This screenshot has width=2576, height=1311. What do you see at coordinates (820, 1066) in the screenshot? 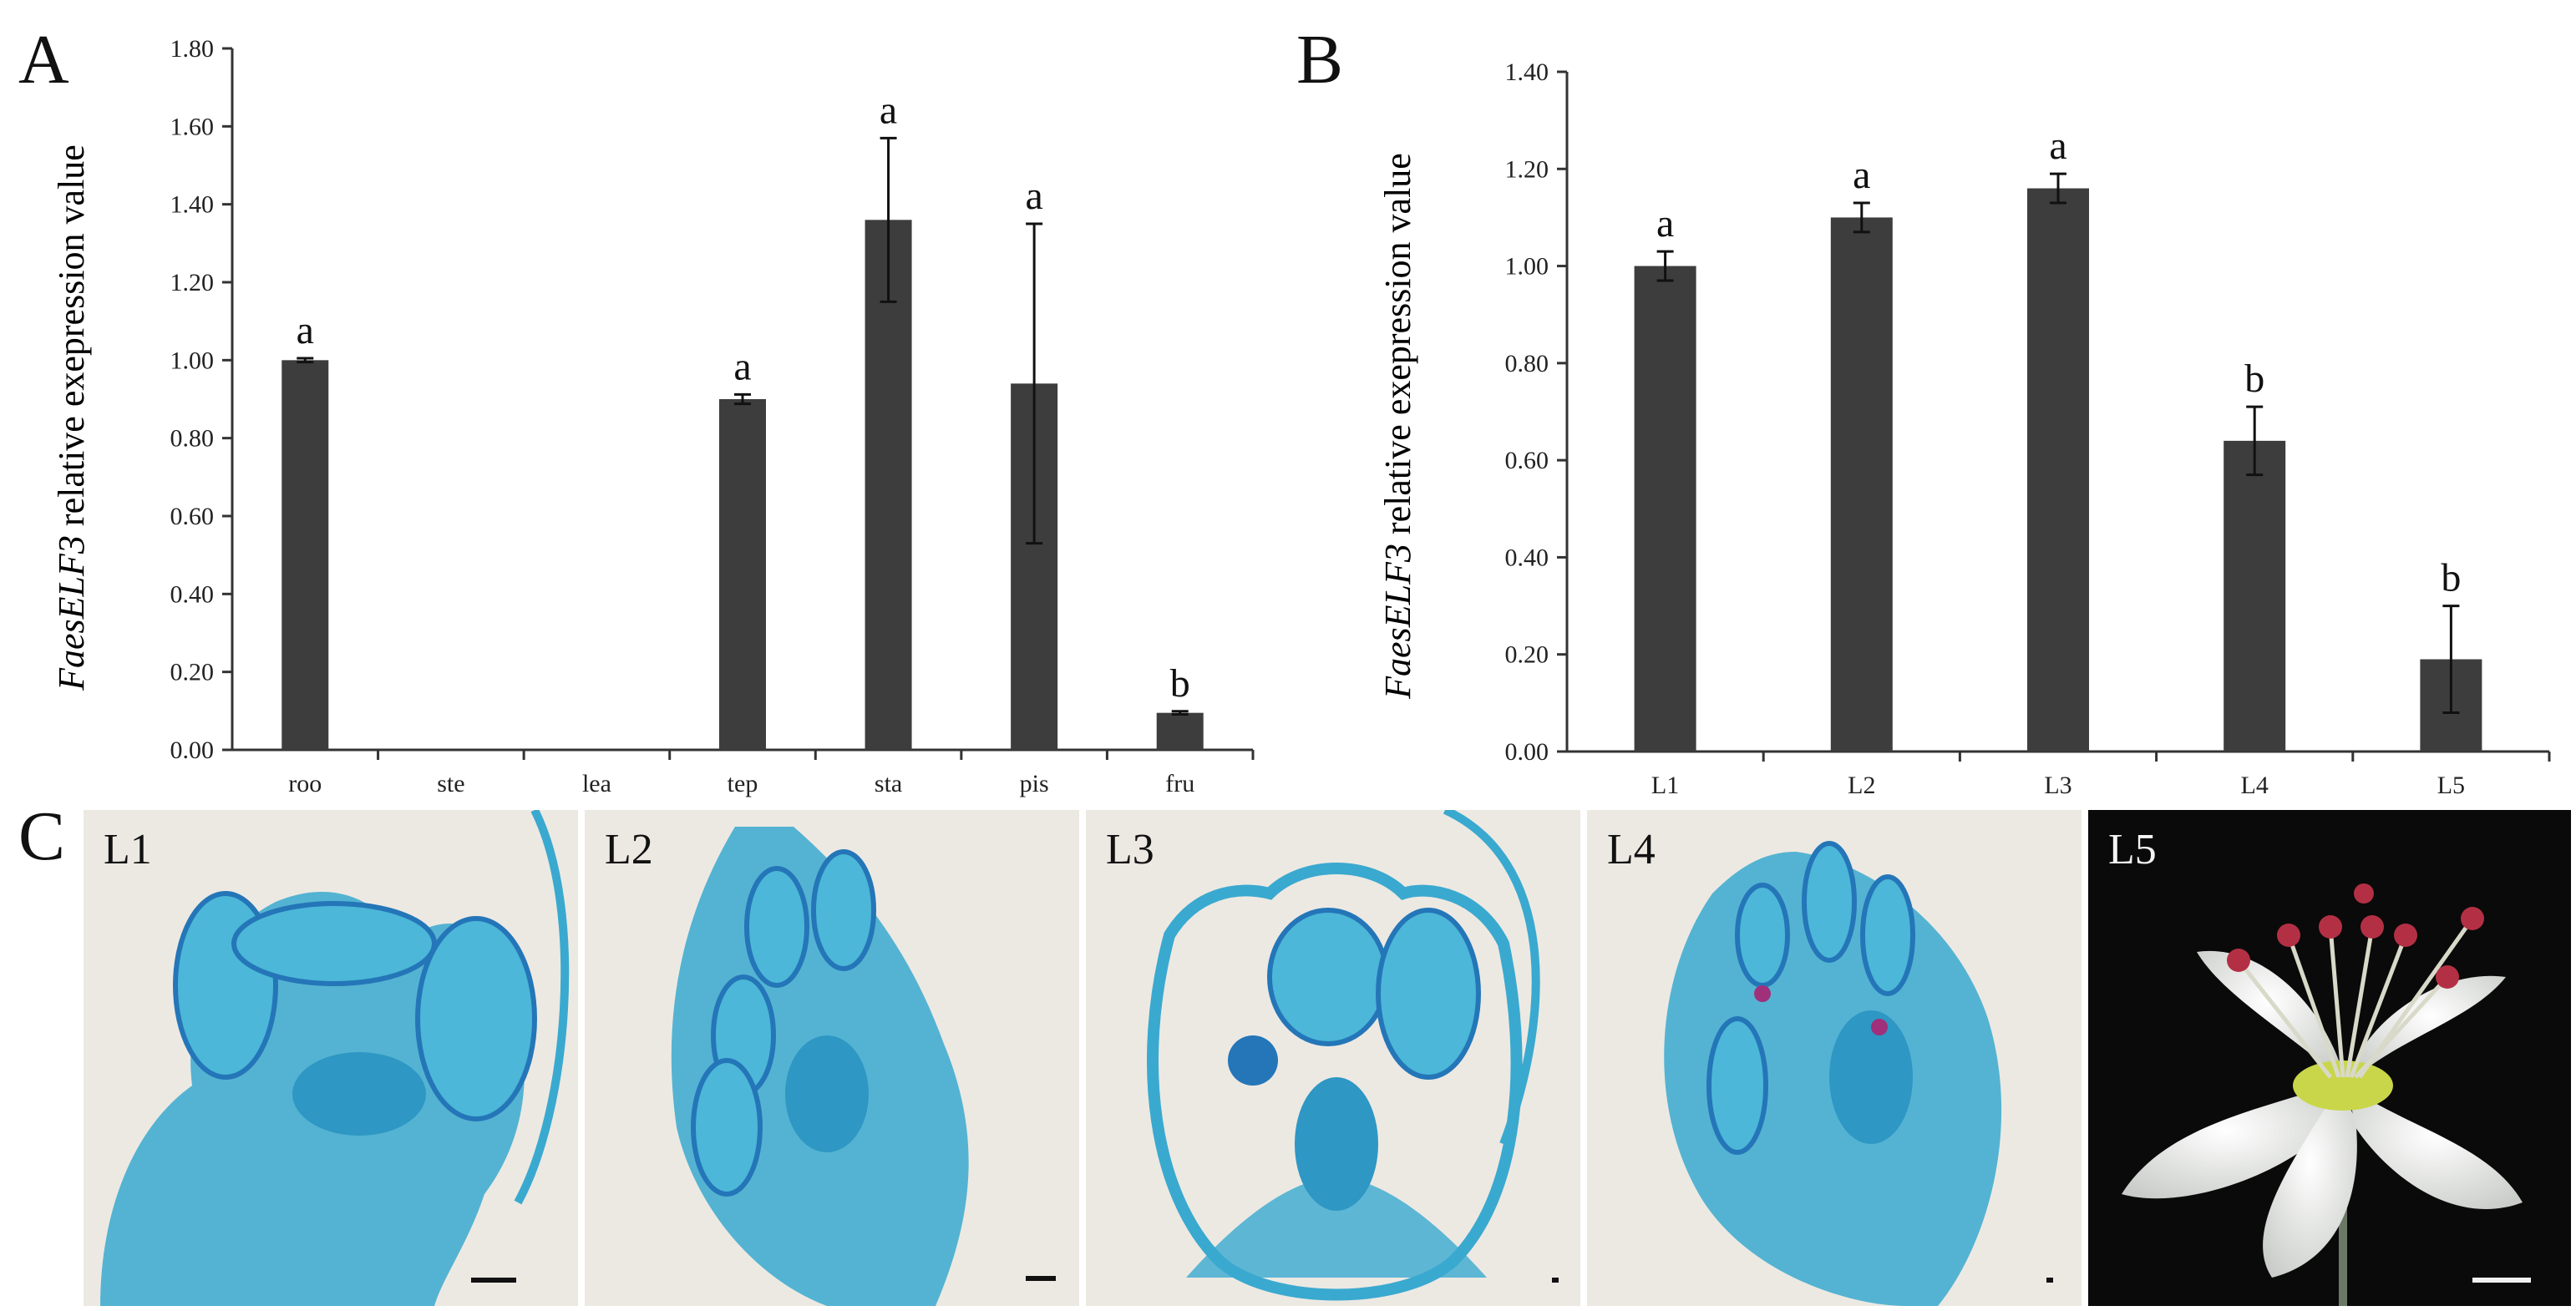
I see `flower-section-l2-image` at bounding box center [820, 1066].